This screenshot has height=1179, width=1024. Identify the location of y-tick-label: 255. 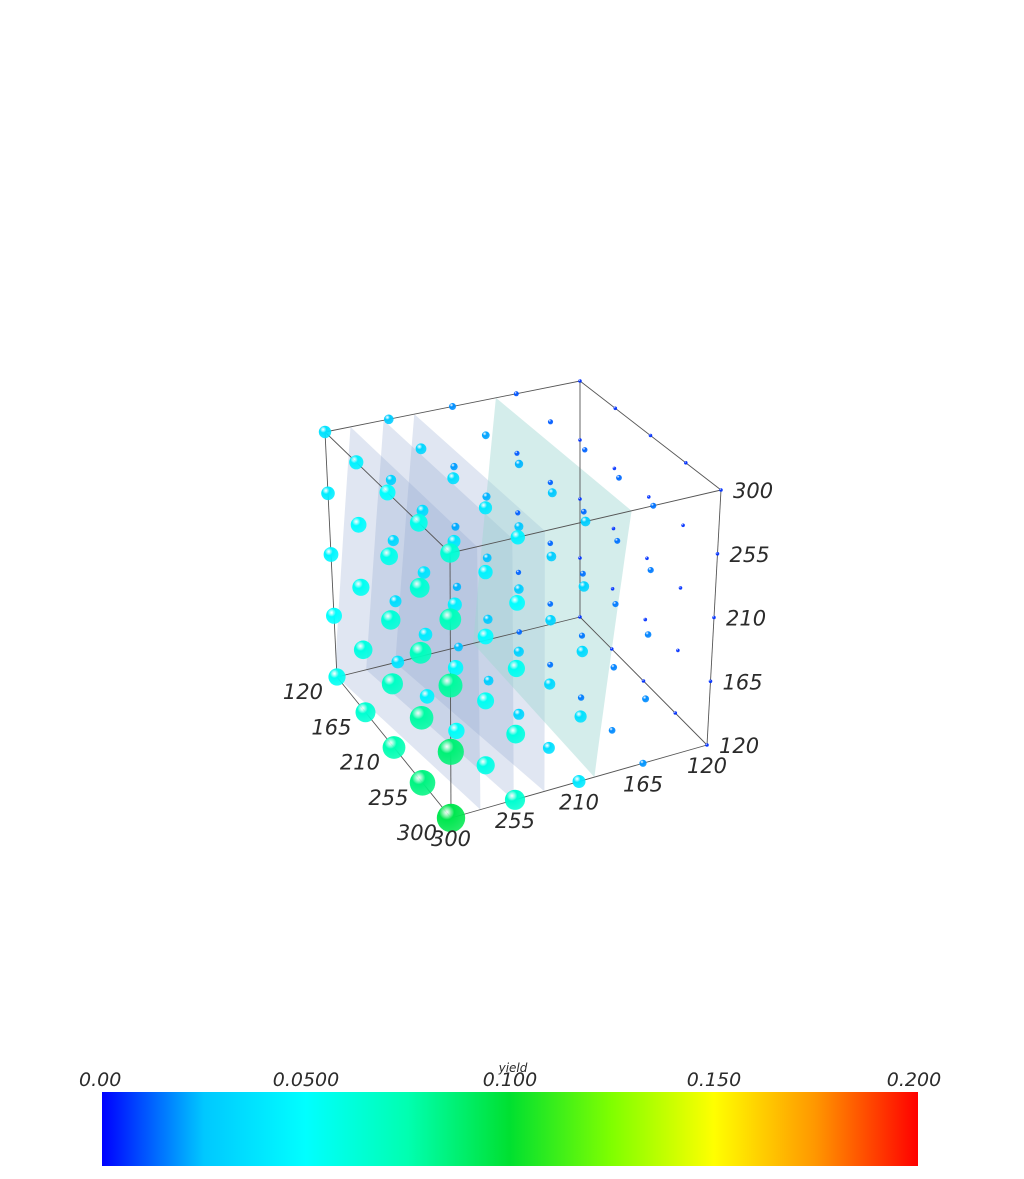
(515, 821).